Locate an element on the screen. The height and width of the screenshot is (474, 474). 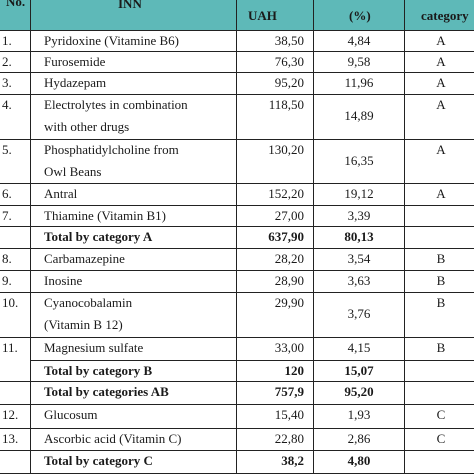
table-row: 6. Antral 152,20 19,12 A is located at coordinates (237, 194).